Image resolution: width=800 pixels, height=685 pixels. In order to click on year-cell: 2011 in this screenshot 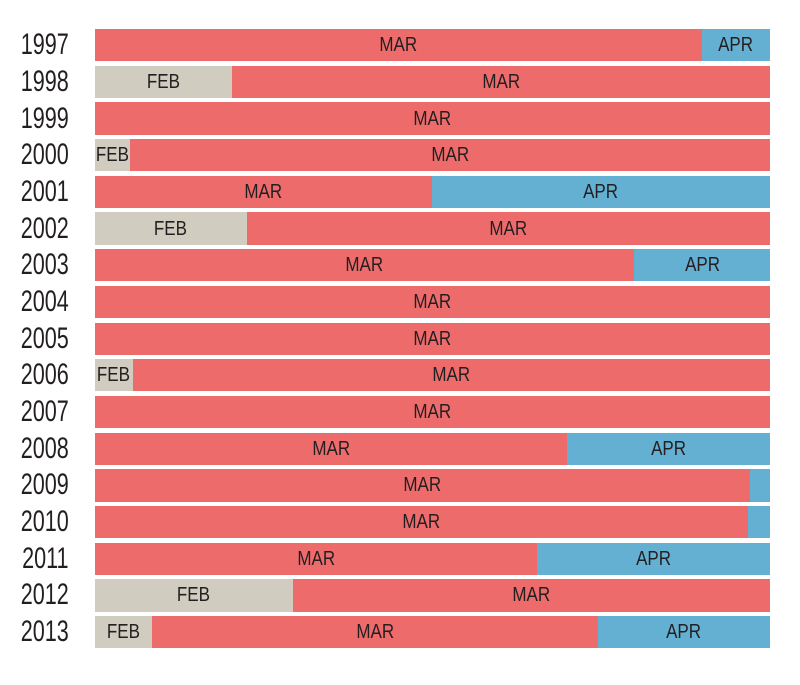, I will do `click(47, 559)`.